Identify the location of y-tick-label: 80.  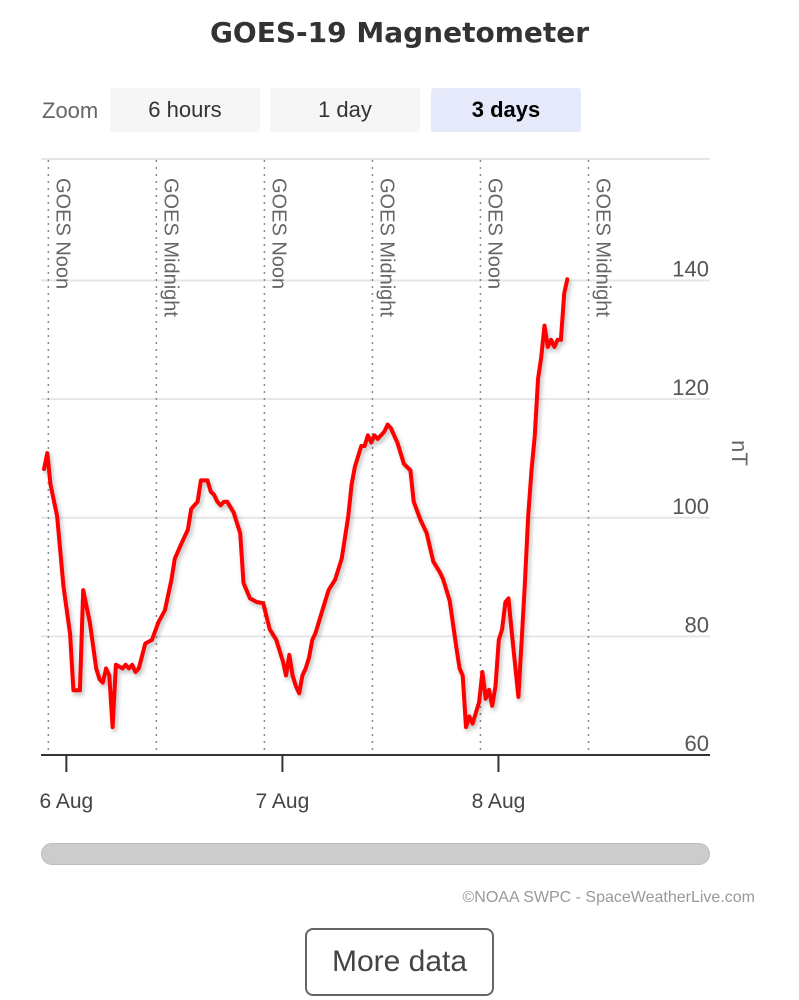
(697, 624).